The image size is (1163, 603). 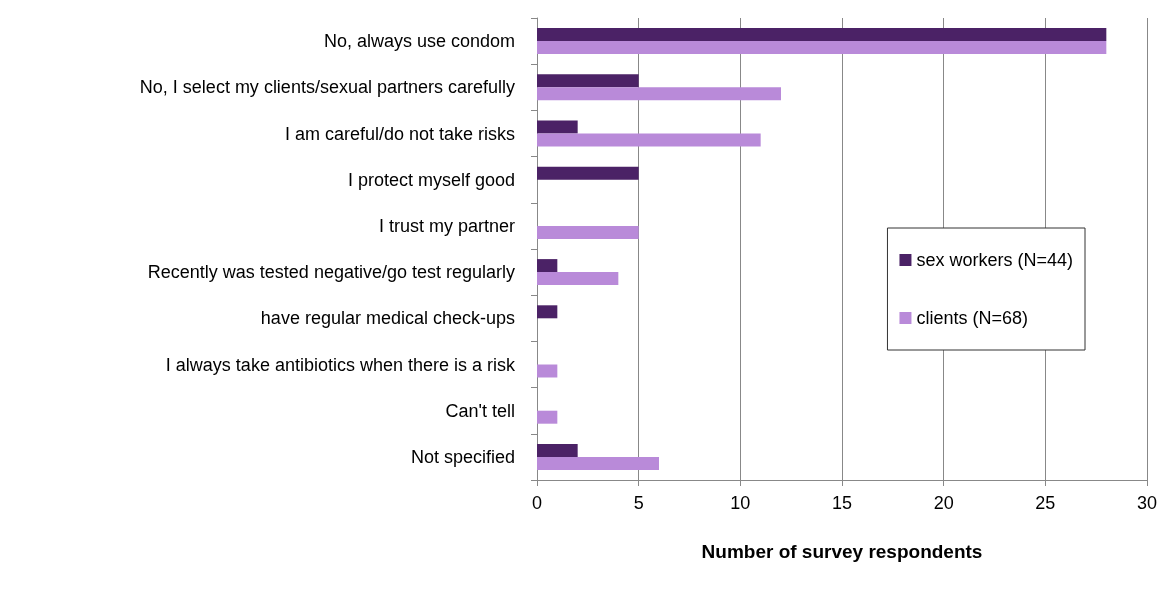 What do you see at coordinates (537, 503) in the screenshot?
I see `x-tick-label: 0` at bounding box center [537, 503].